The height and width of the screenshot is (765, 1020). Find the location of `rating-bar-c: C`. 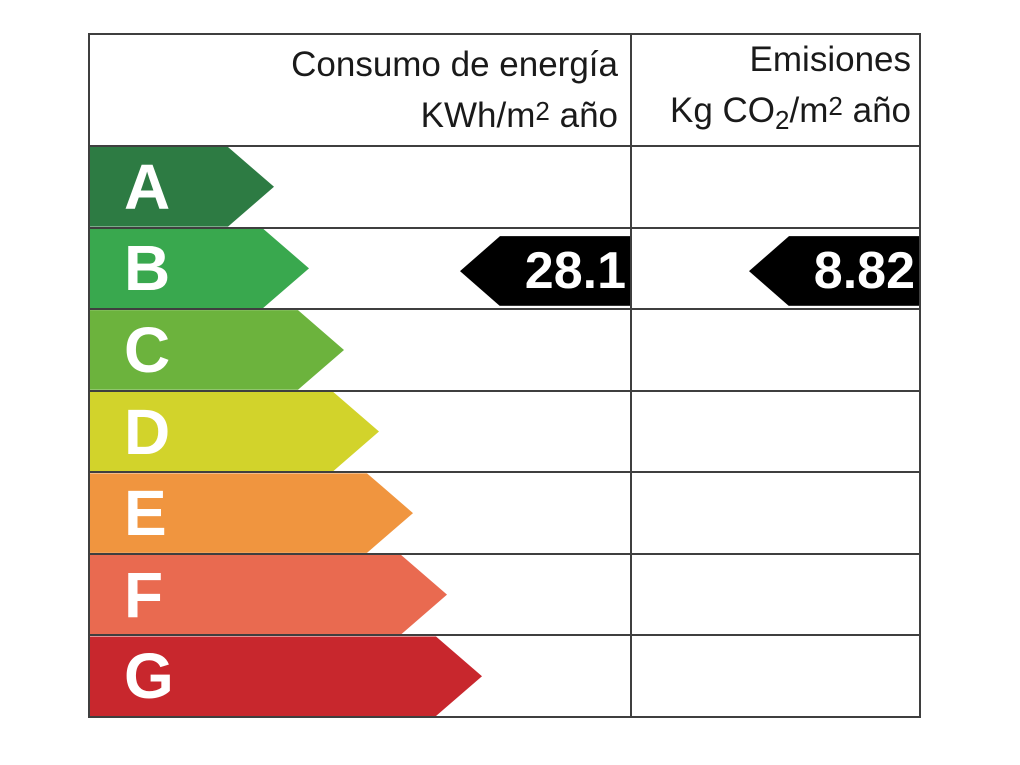

rating-bar-c: C is located at coordinates (217, 350).